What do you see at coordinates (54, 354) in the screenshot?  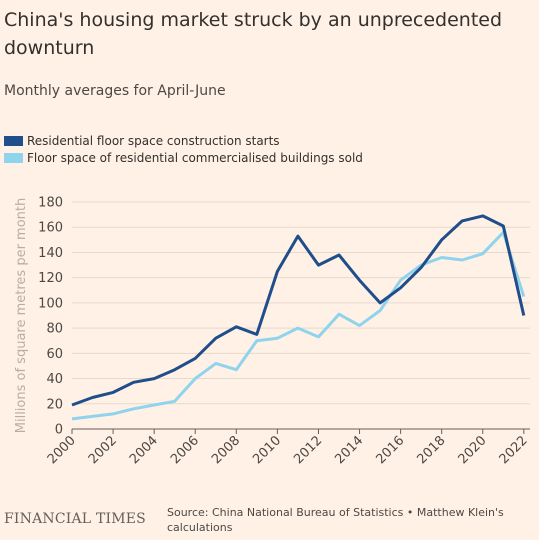 I see `y-tick-label: 60` at bounding box center [54, 354].